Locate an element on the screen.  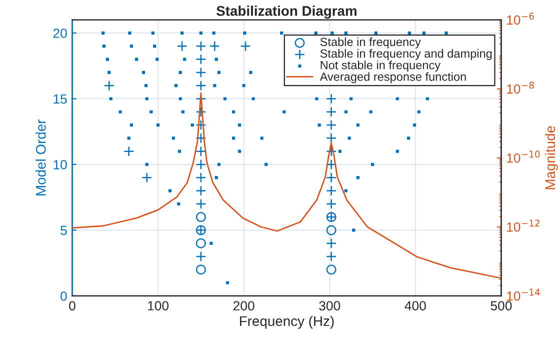
y2-tick-label: 10$^{−12}$ is located at coordinates (523, 226).